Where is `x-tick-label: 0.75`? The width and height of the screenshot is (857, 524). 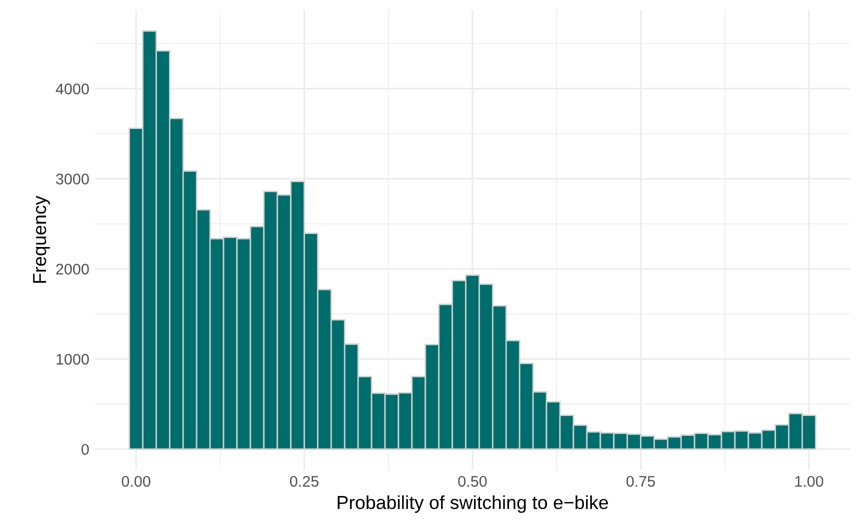
x-tick-label: 0.75 is located at coordinates (640, 481).